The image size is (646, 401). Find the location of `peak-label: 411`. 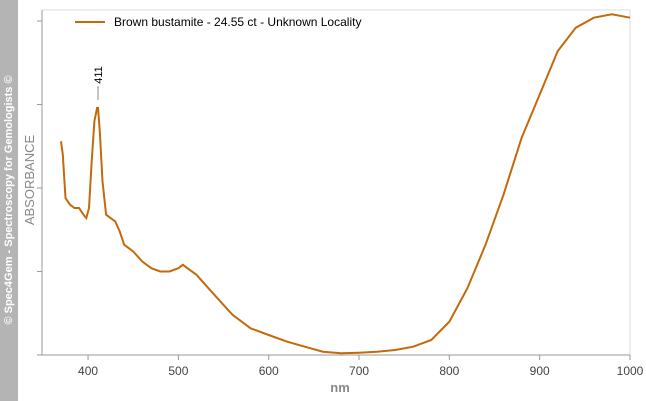

peak-label: 411 is located at coordinates (99, 75).